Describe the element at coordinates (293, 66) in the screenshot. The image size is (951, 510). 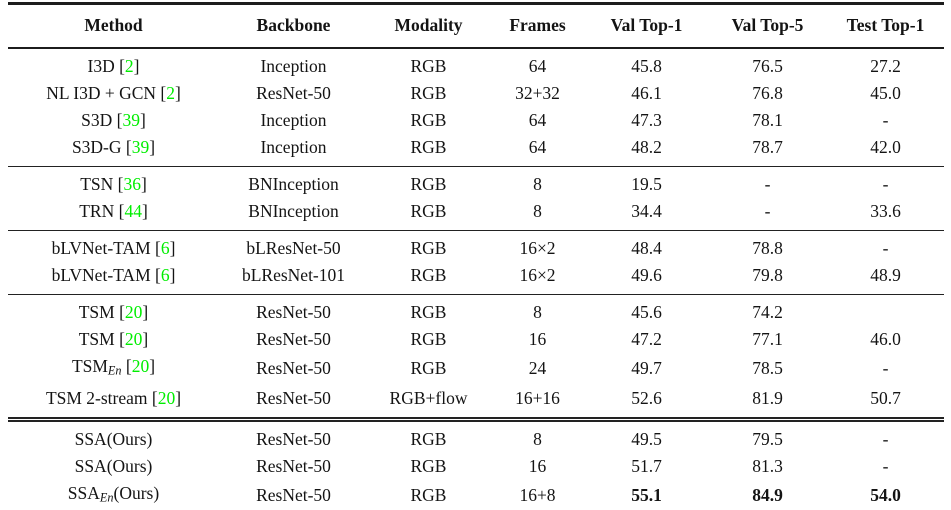
I see `cell-backbone: Inception` at that location.